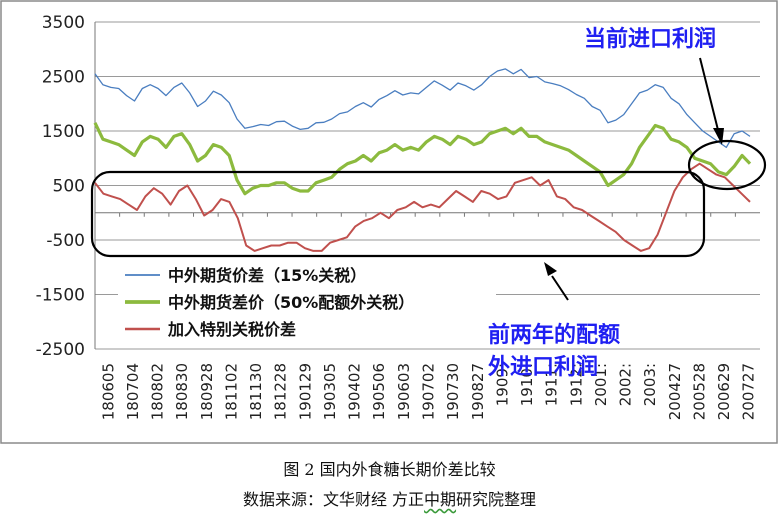  What do you see at coordinates (158, 391) in the screenshot?
I see `x-tick-label: 180802` at bounding box center [158, 391].